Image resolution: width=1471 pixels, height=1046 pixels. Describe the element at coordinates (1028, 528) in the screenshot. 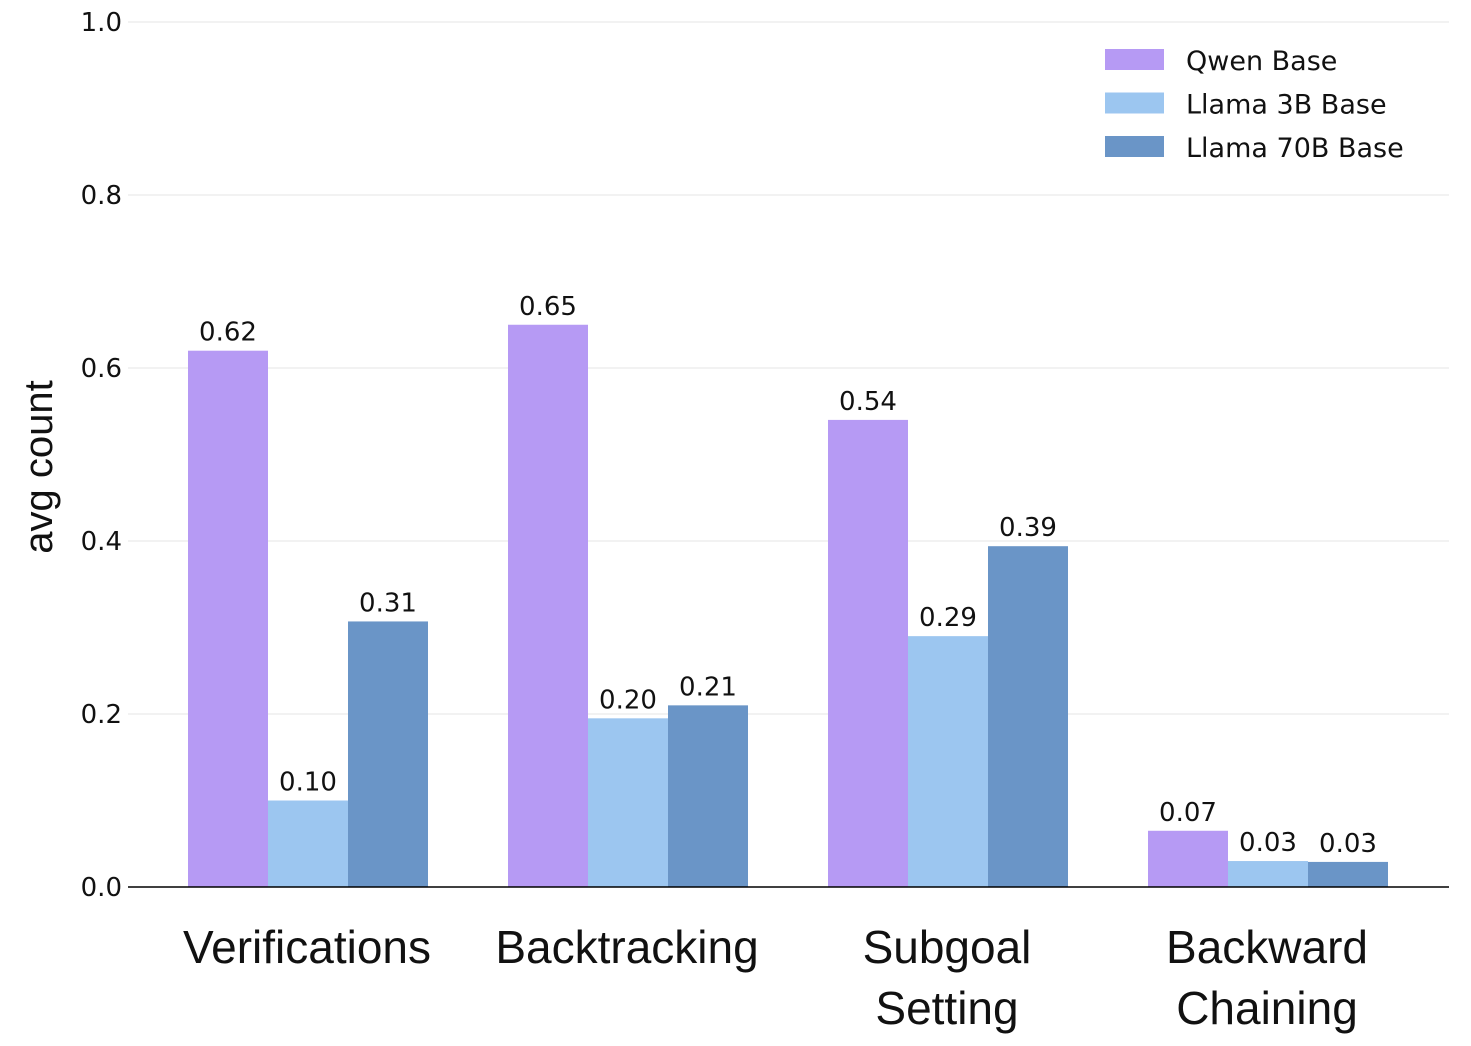

I see `data-label: 0.39` at that location.